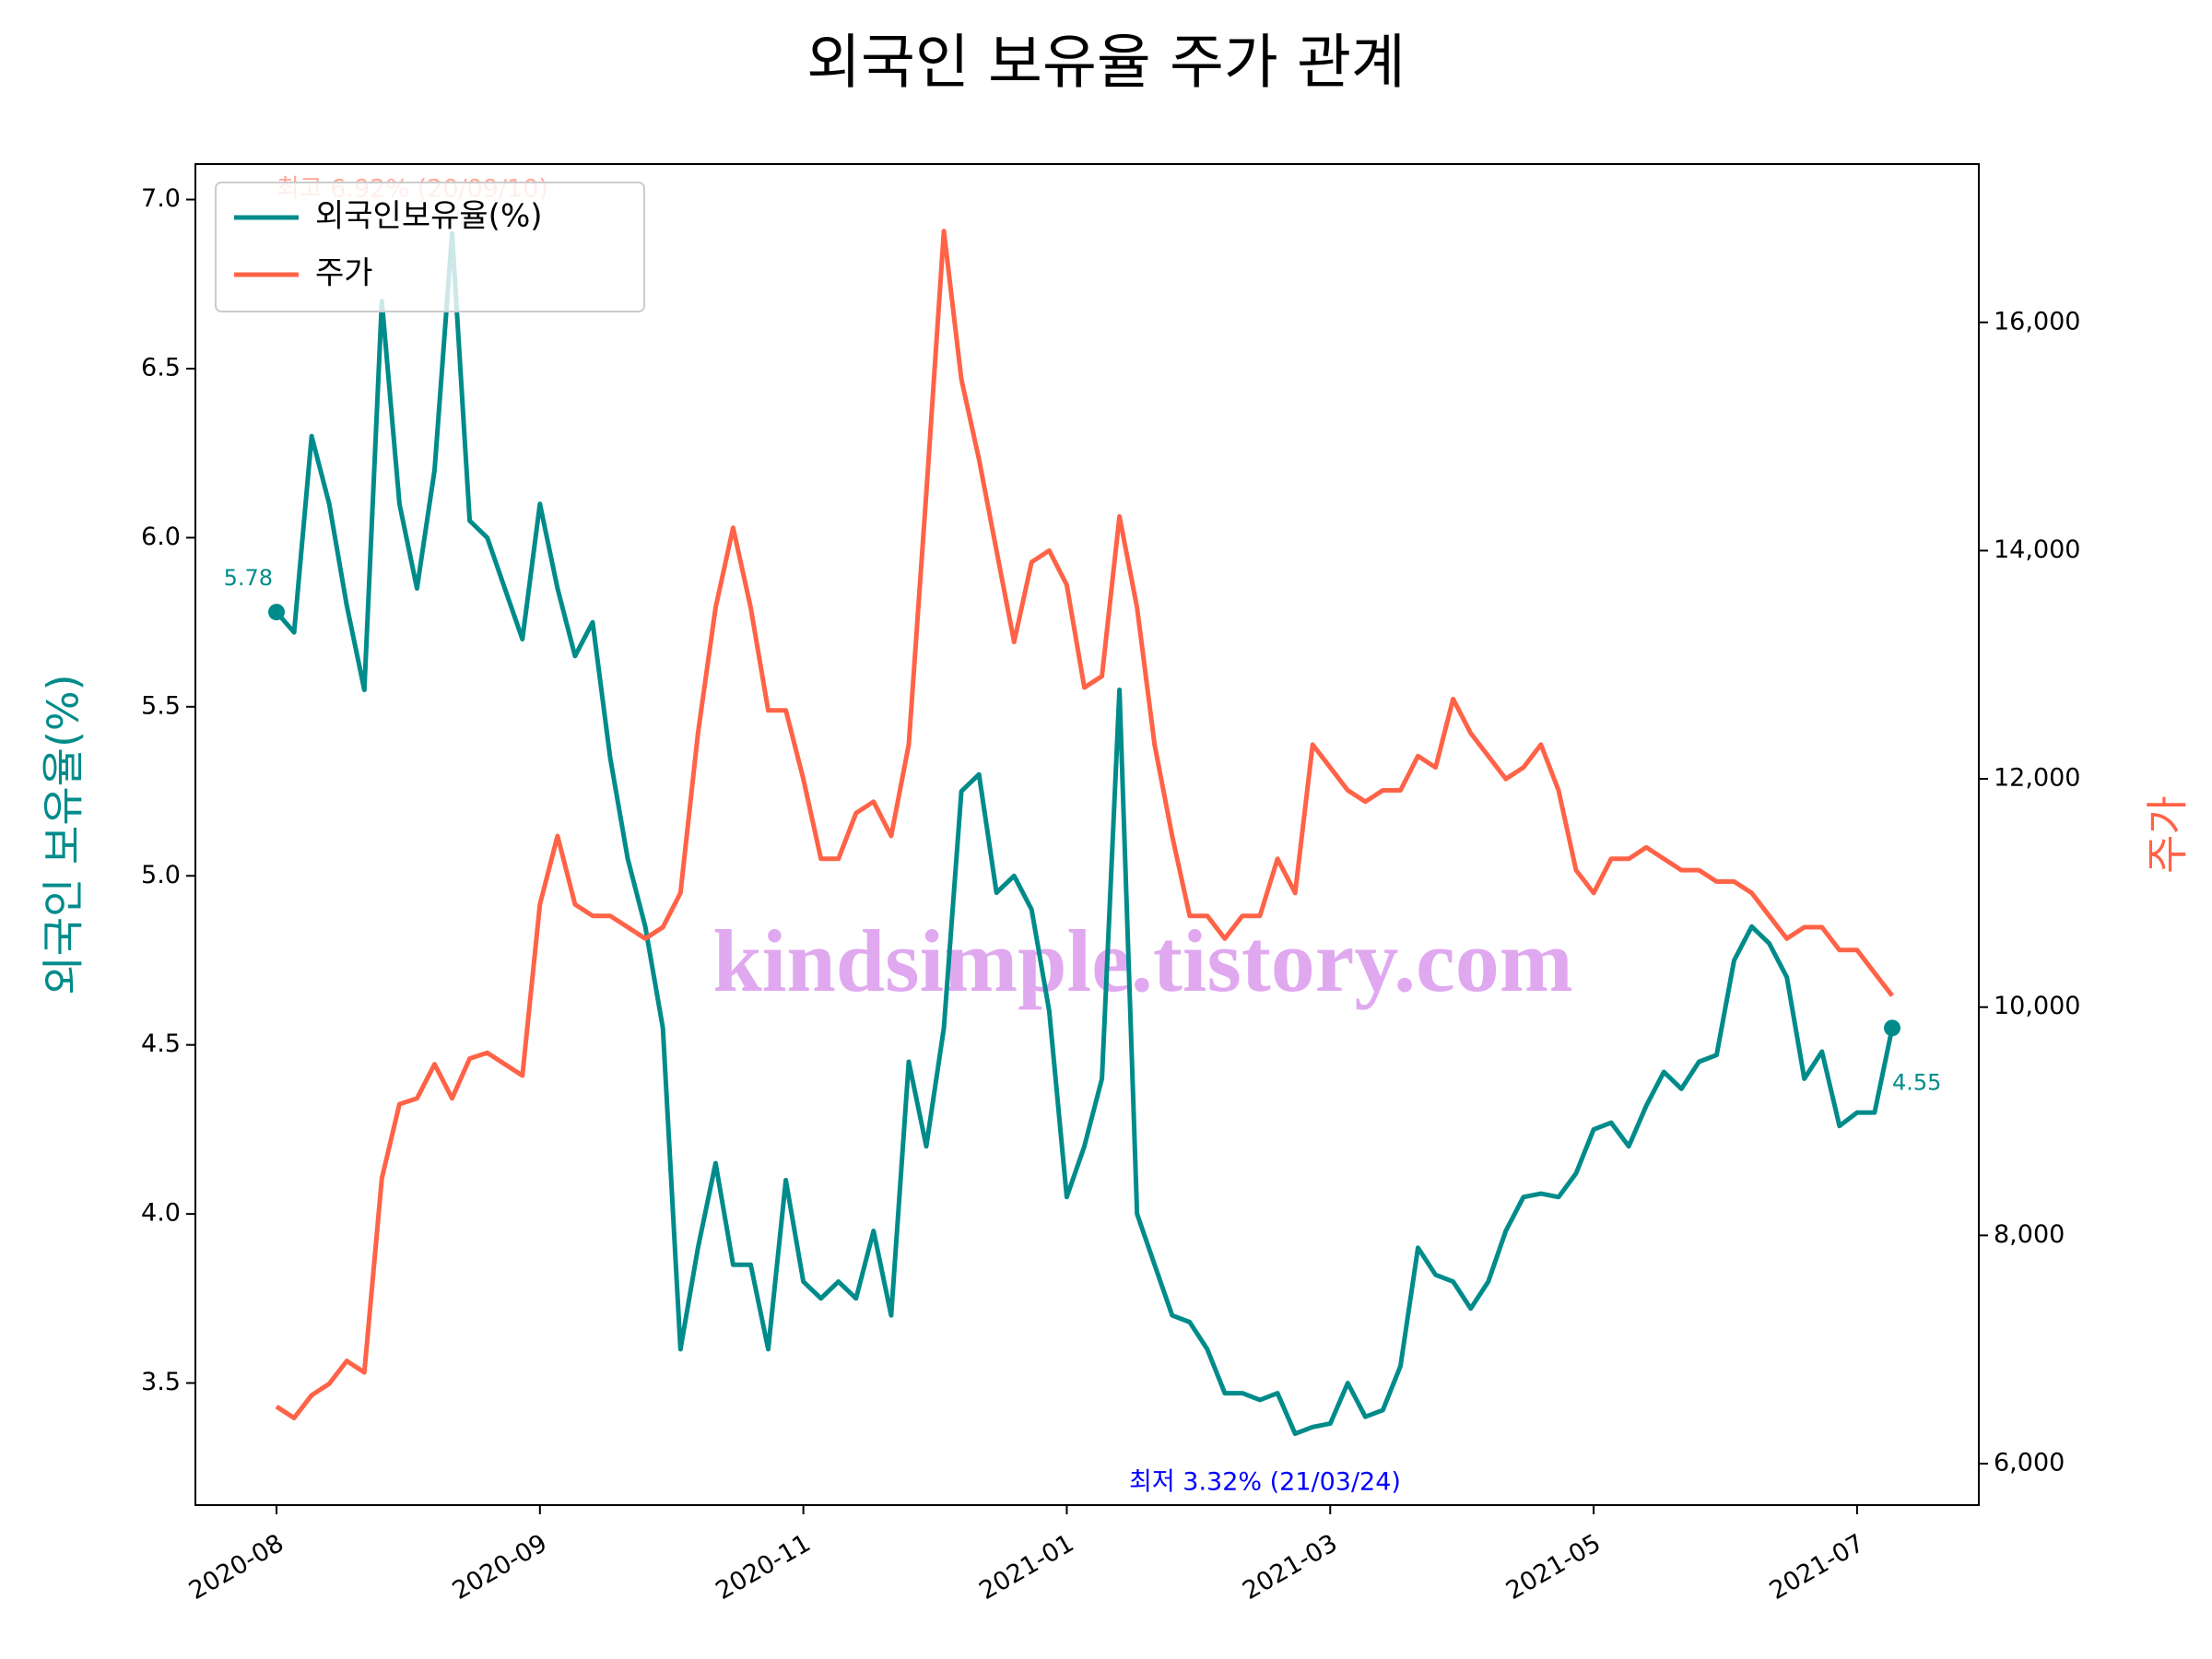  Describe the element at coordinates (161, 198) in the screenshot. I see `y-tick-label: 7.0` at that location.